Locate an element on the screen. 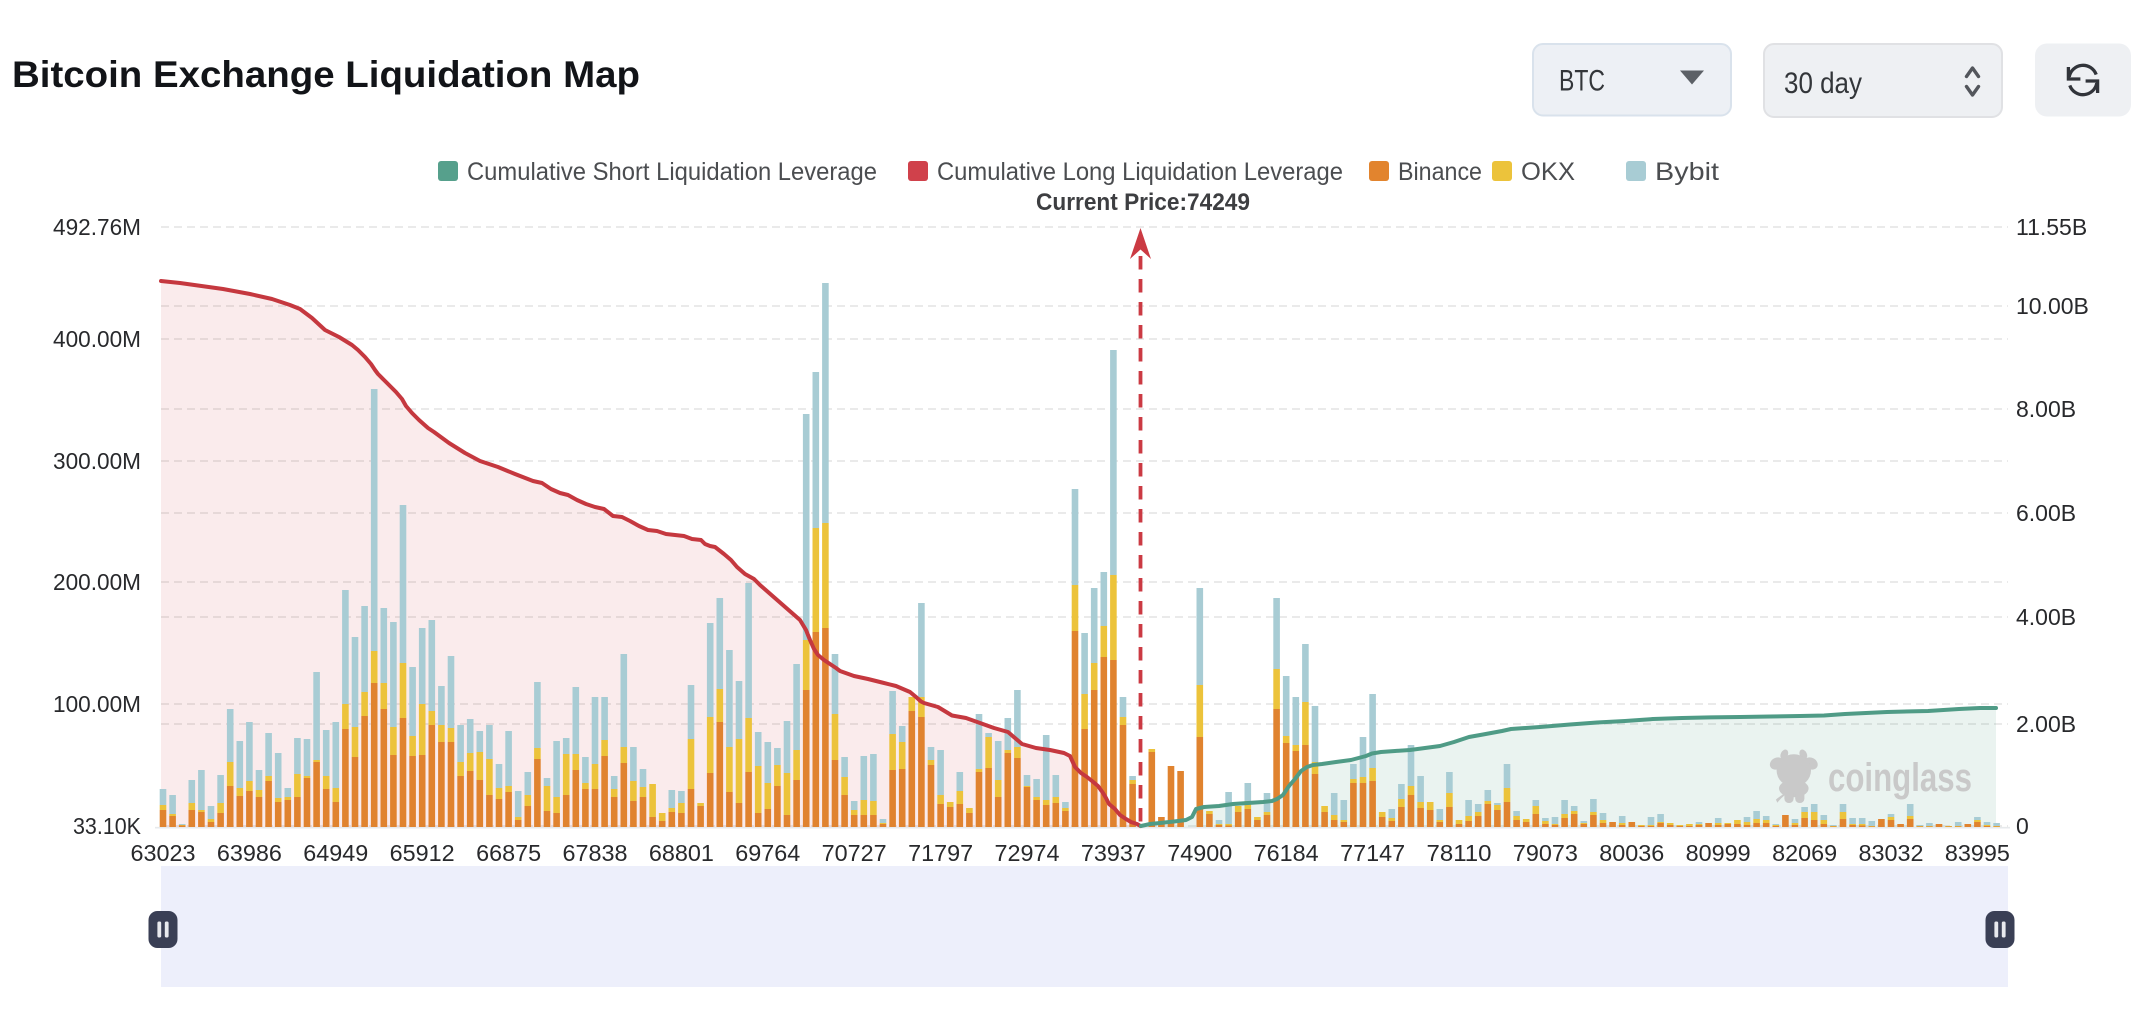 Image resolution: width=2145 pixels, height=1017 pixels. svg-text: 66875 is located at coordinates (508, 853).